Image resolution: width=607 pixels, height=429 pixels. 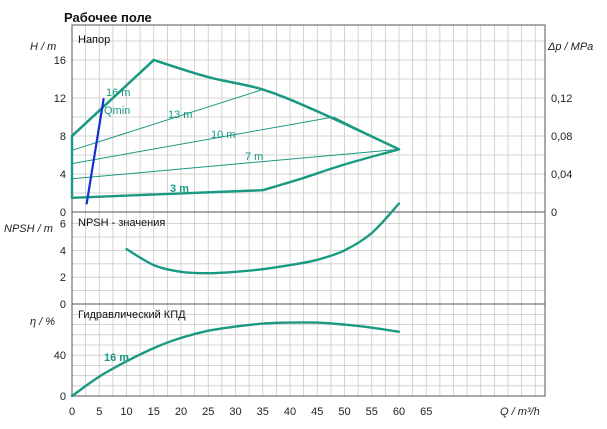 What do you see at coordinates (208, 412) in the screenshot?
I see `x-tick-label: 25` at bounding box center [208, 412].